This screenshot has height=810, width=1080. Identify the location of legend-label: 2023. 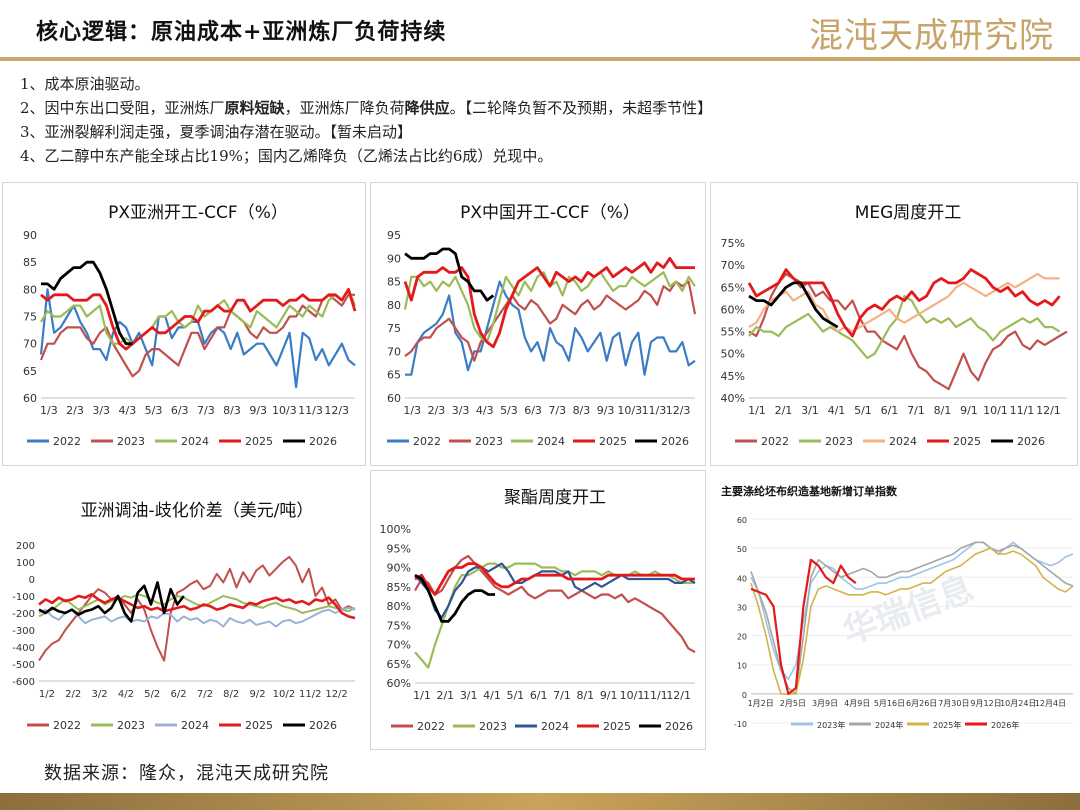
(489, 441).